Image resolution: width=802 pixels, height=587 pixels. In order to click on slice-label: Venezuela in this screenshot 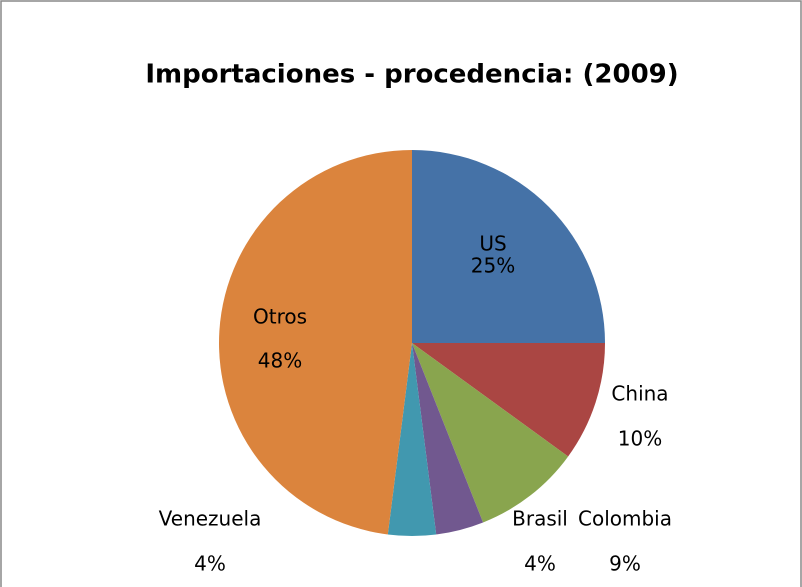, I will do `click(210, 519)`.